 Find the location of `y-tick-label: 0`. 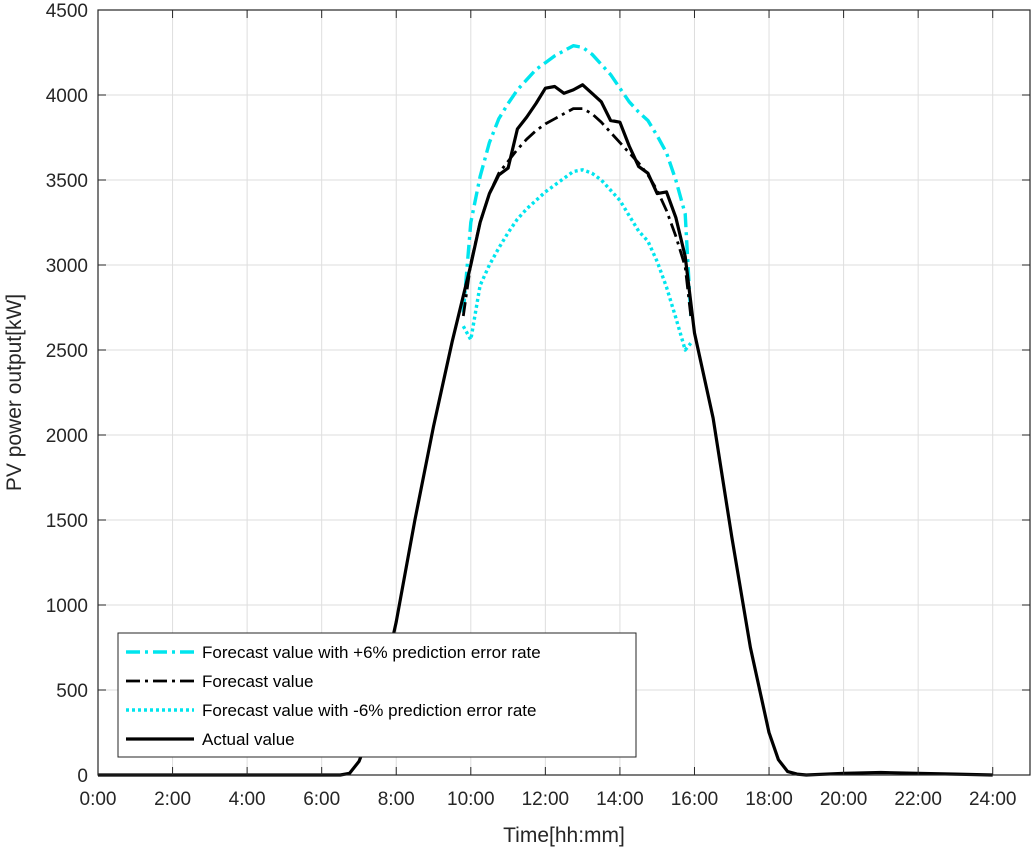

y-tick-label: 0 is located at coordinates (82, 776).